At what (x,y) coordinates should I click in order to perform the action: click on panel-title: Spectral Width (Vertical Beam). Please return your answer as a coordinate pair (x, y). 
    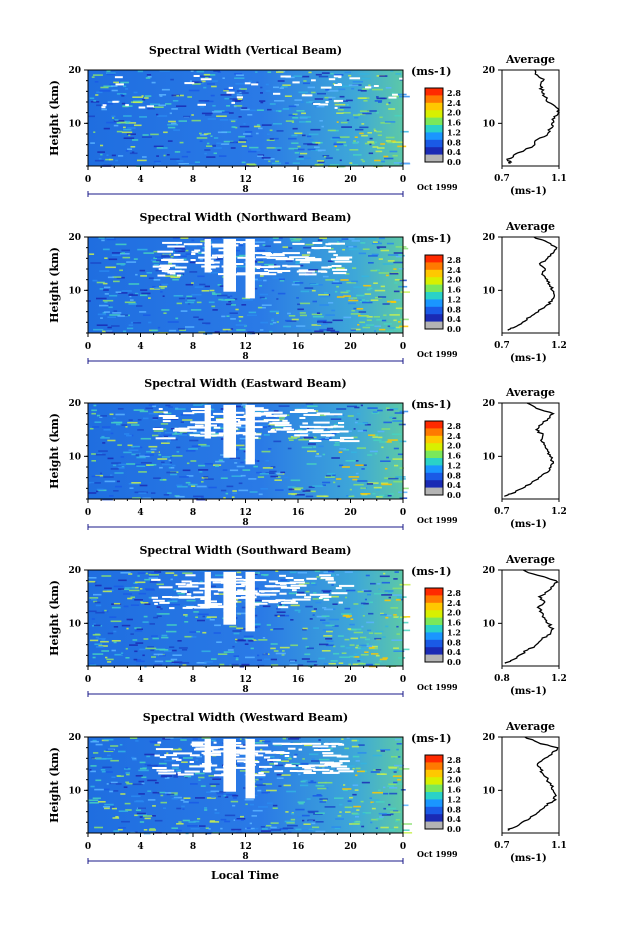
    Looking at the image, I should click on (245, 50).